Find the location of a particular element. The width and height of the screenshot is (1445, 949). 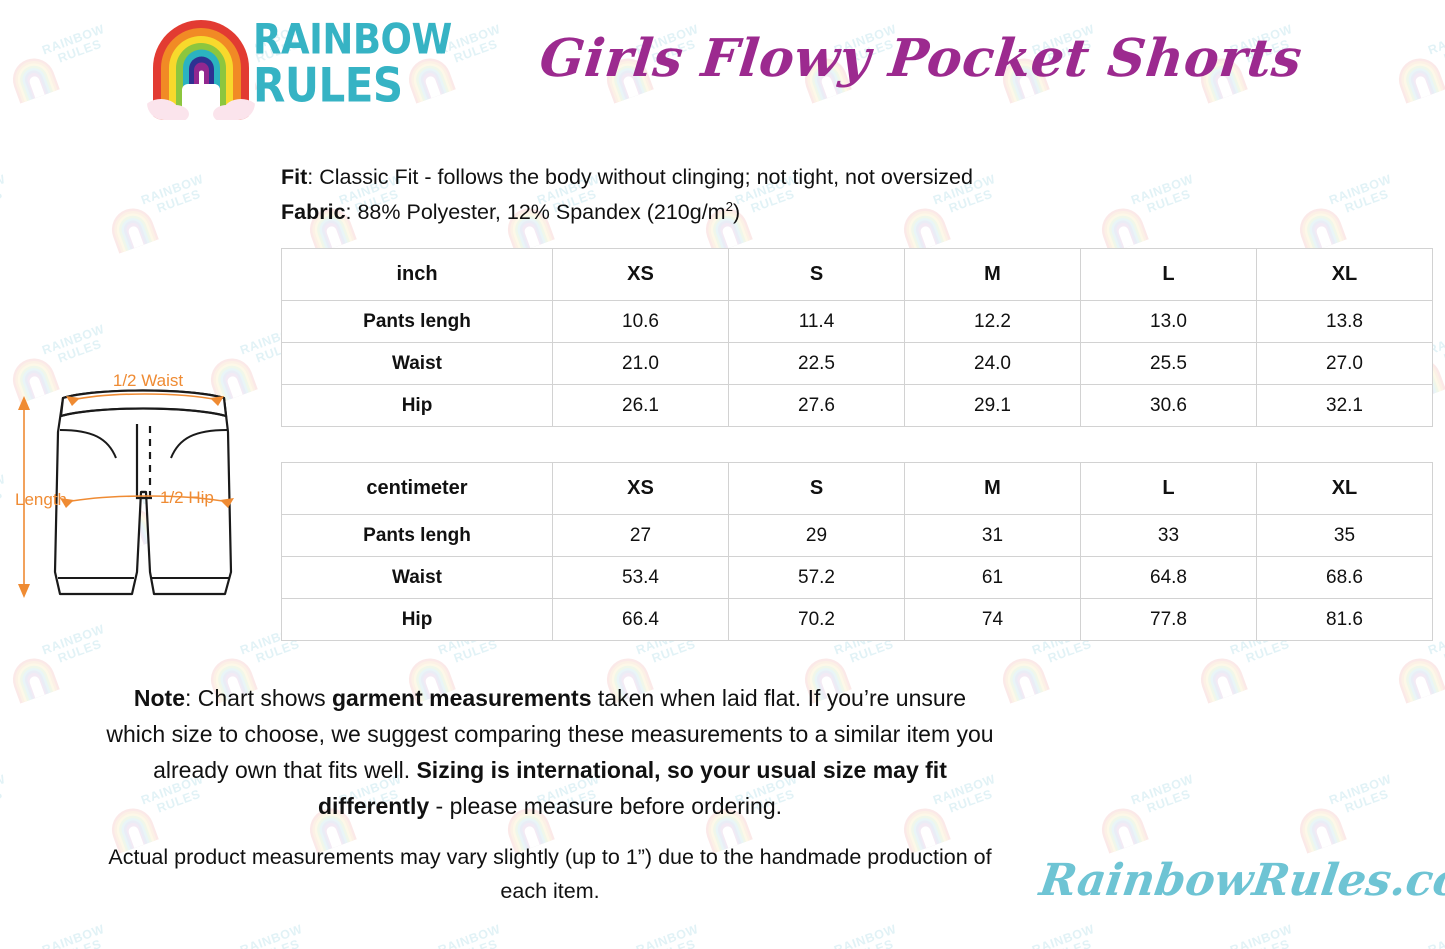

table-row: Pants lengh 10.6 11.4 12.2 13.0 13.8 is located at coordinates (857, 321).